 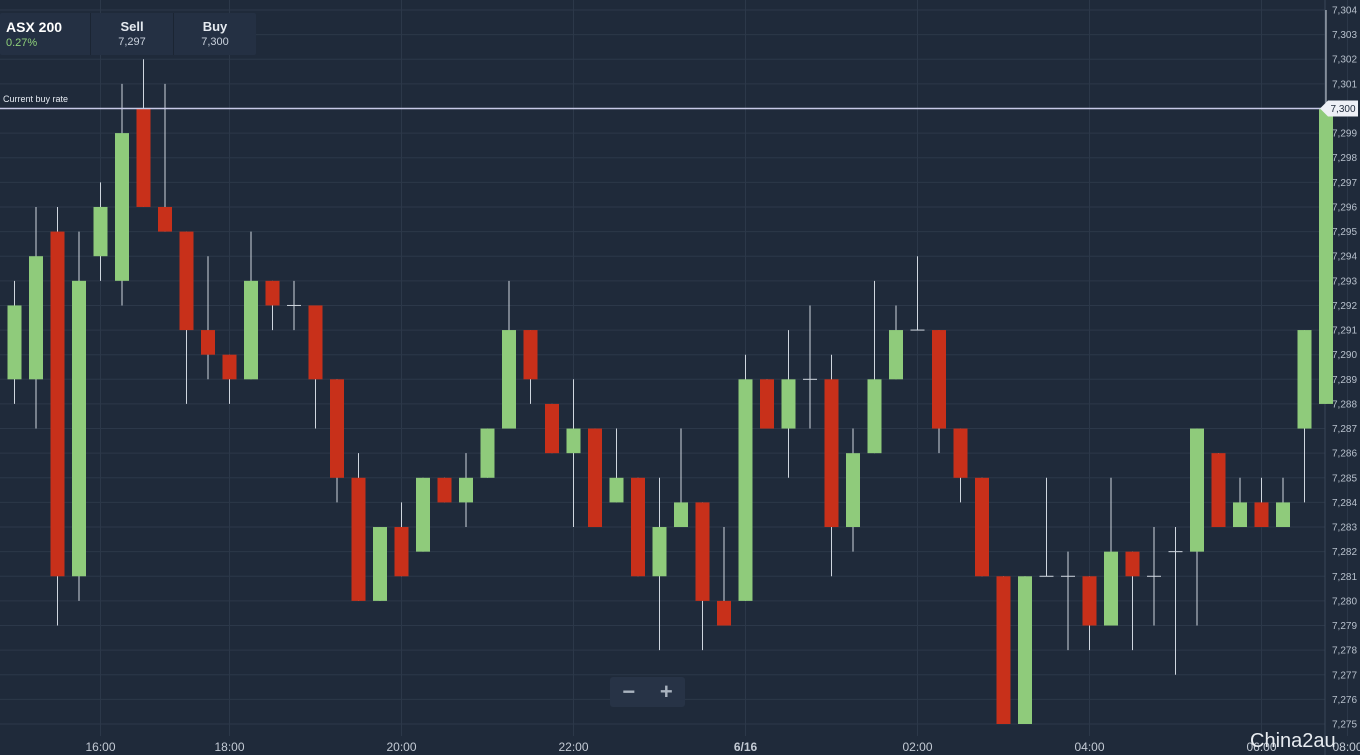 I want to click on current-rate-value: 7,300, so click(x=1342, y=109).